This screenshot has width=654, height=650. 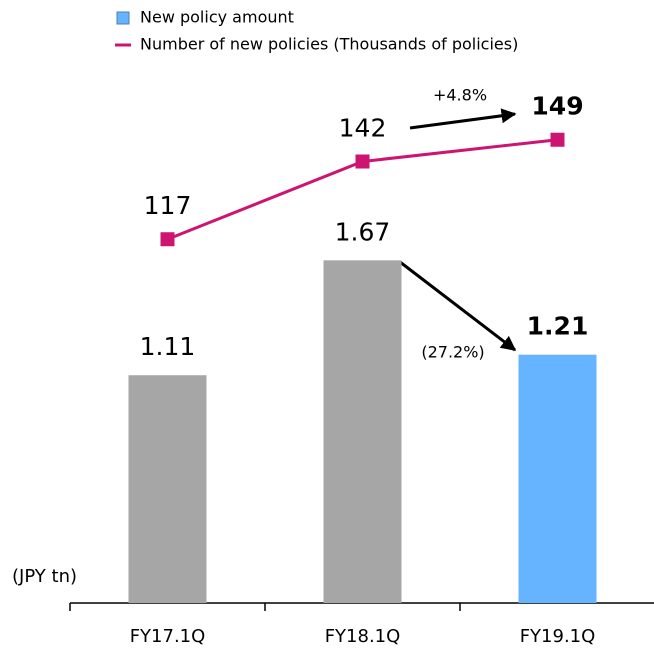 I want to click on growth-arrow, so click(x=463, y=119).